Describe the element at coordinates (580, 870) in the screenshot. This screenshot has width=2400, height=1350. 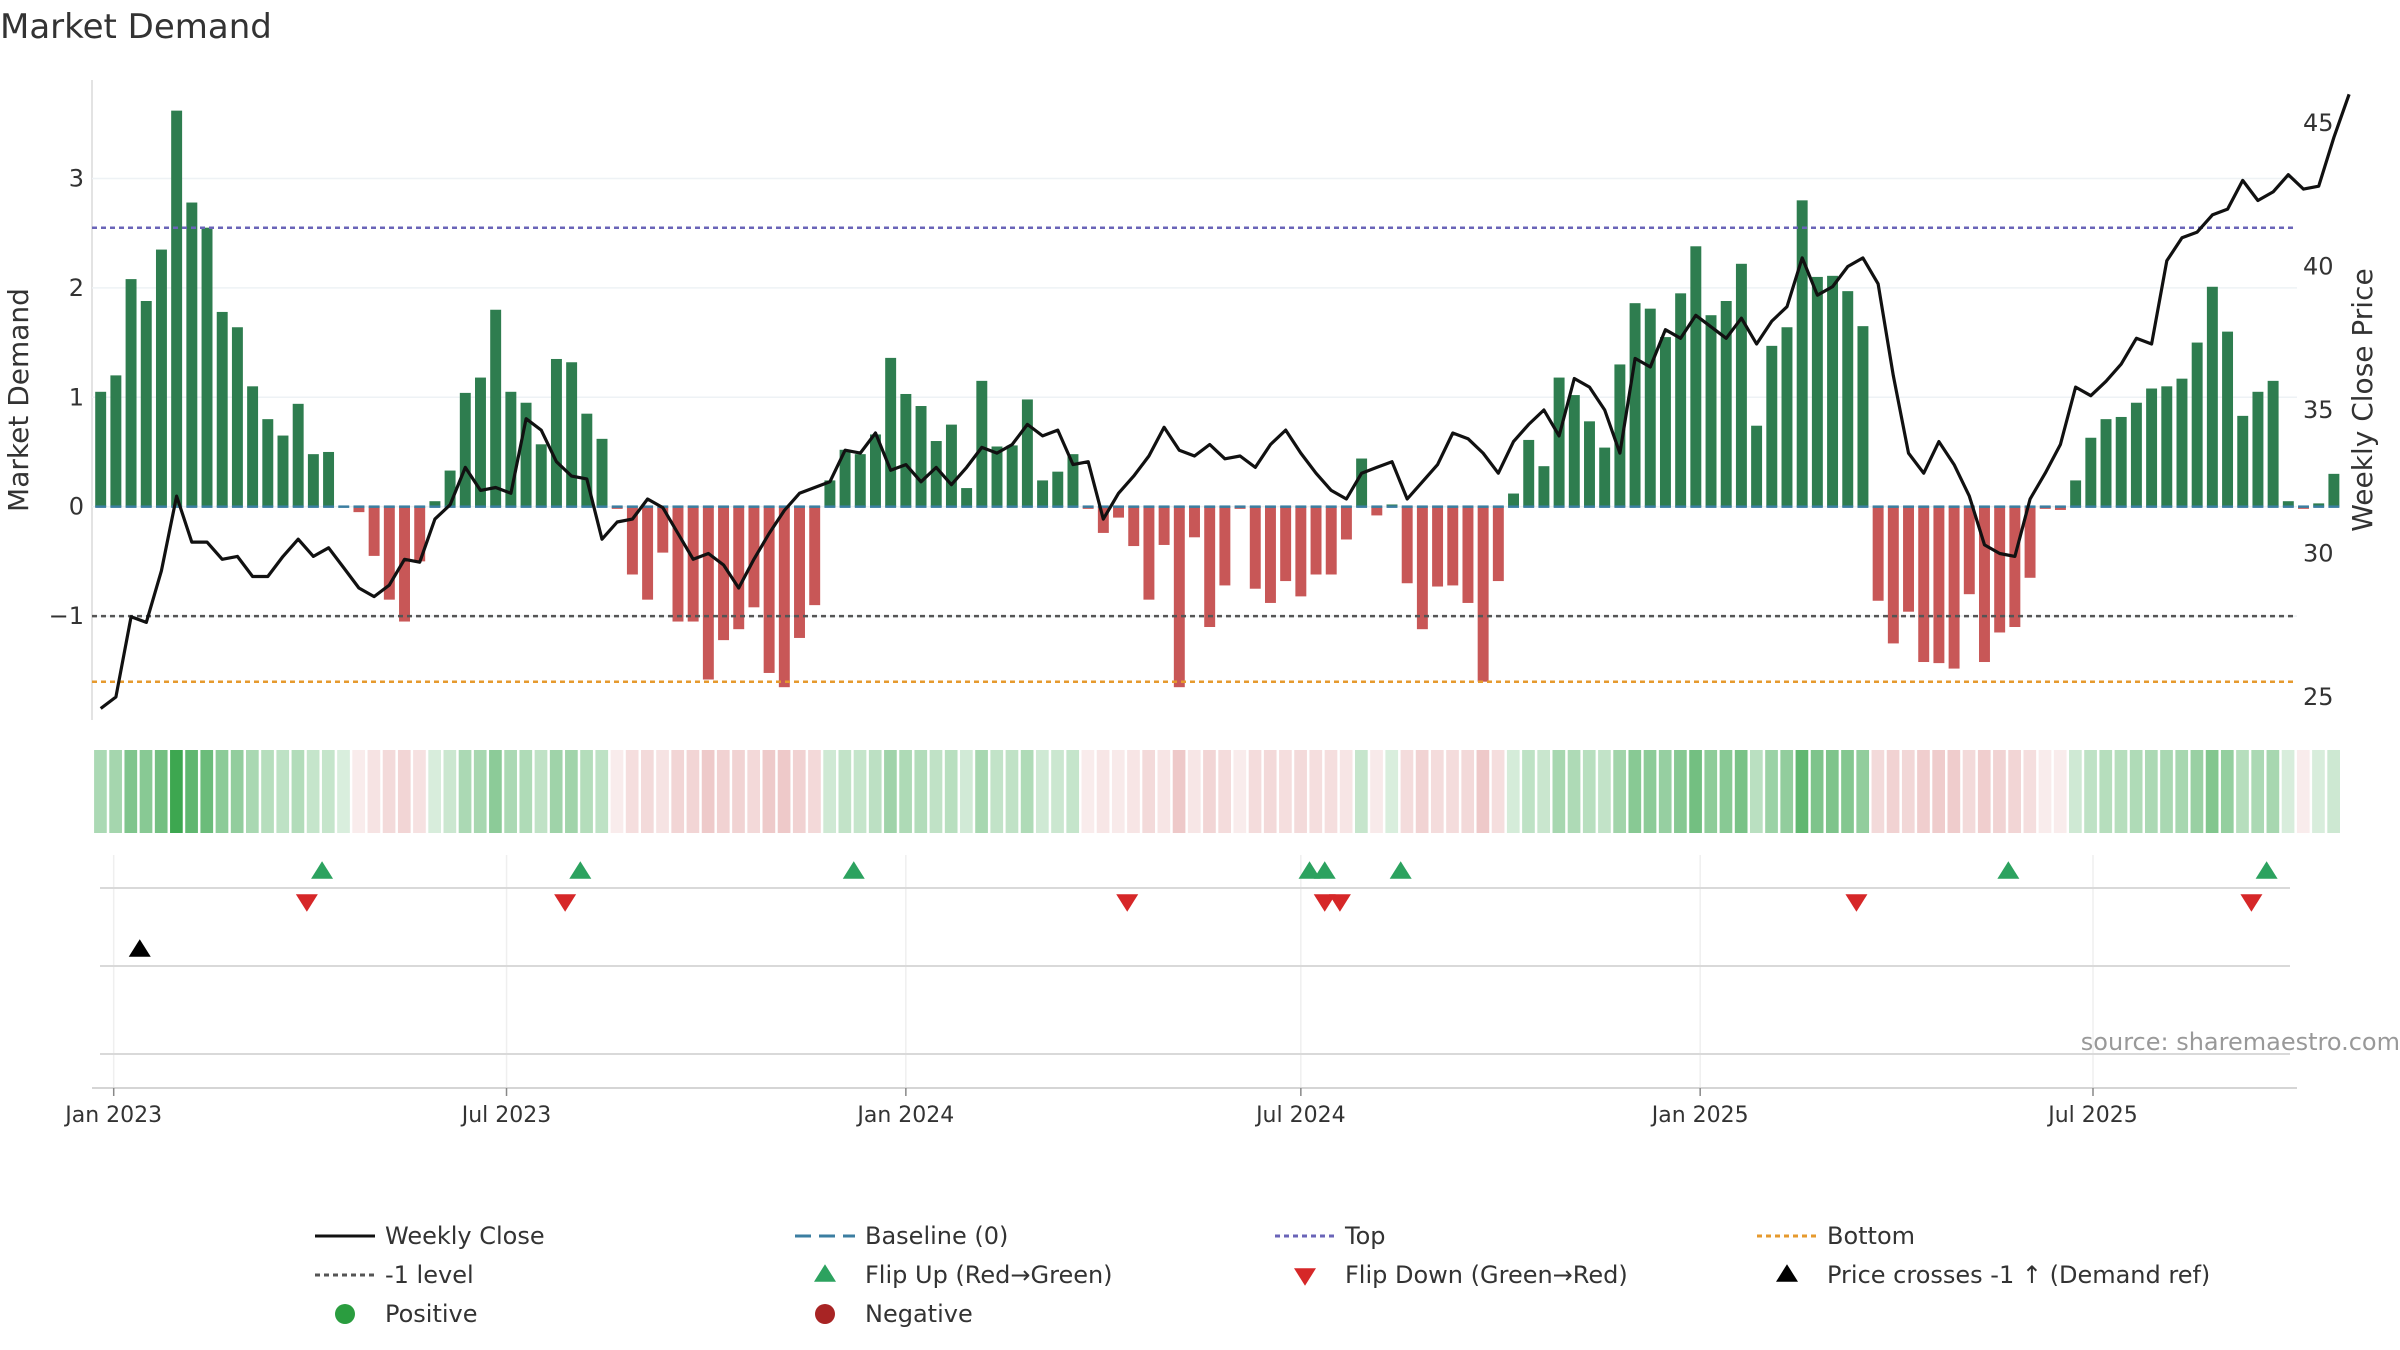
I see `flip-up-marker` at that location.